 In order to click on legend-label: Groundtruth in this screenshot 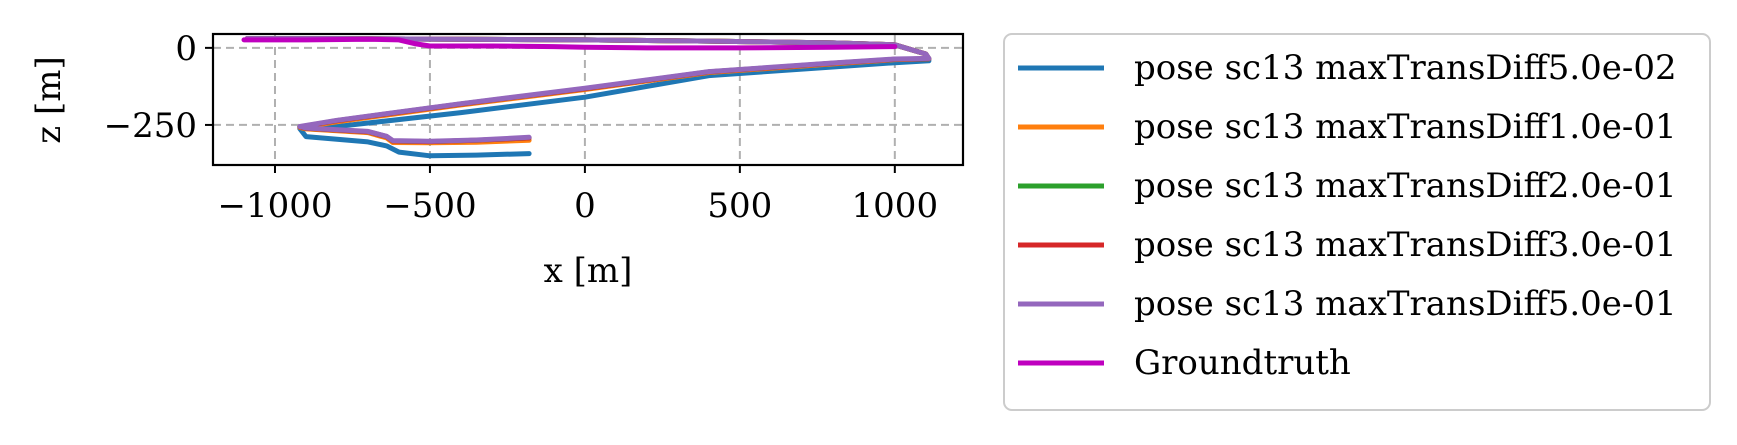, I will do `click(1242, 363)`.